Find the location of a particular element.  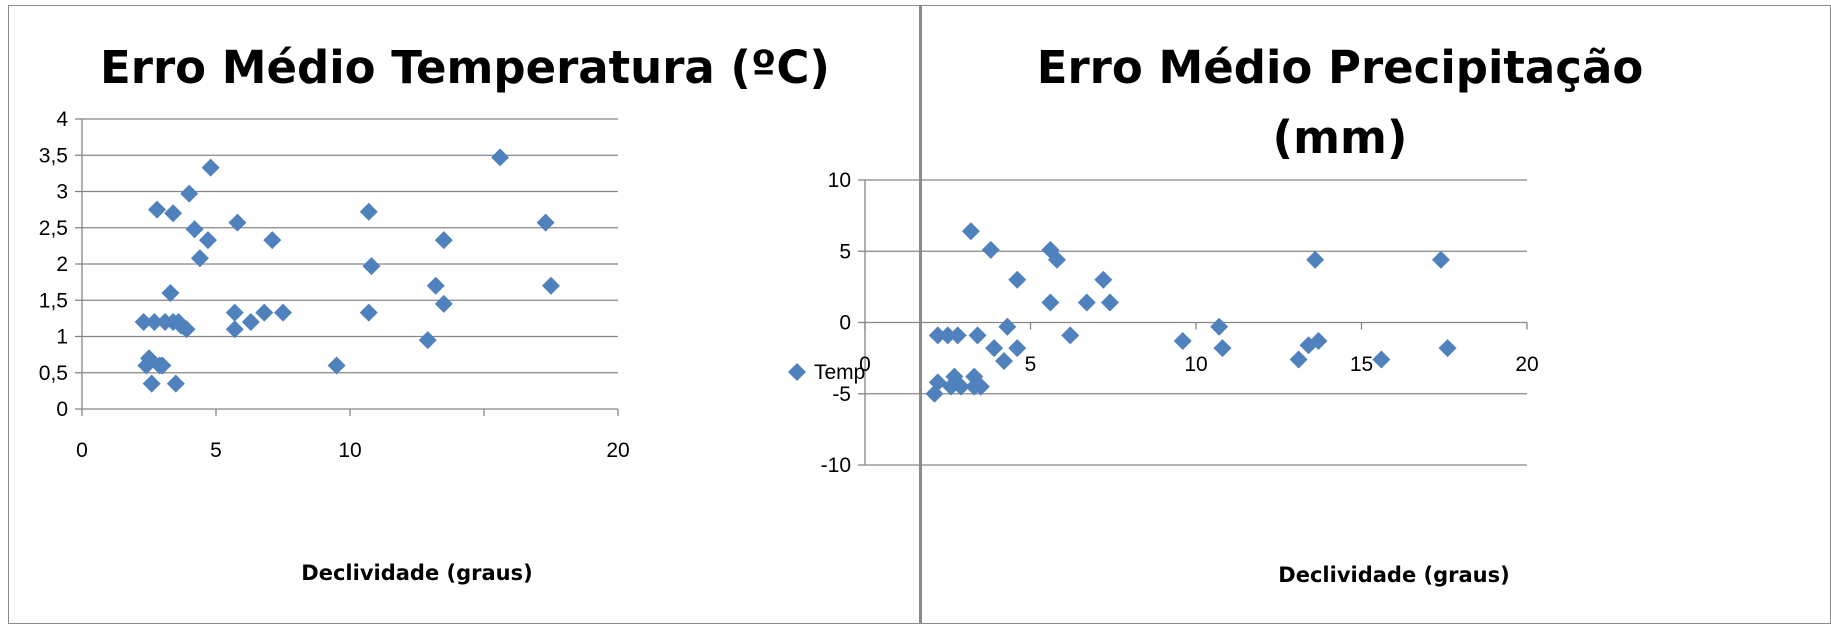

y-tick-label: 0,5 is located at coordinates (53, 373).